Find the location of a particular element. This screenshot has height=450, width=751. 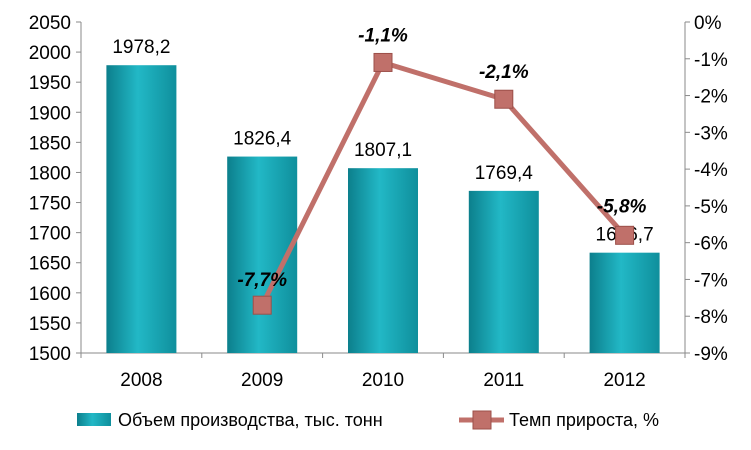

legend-line-label: Темп прироста, % is located at coordinates (584, 420).